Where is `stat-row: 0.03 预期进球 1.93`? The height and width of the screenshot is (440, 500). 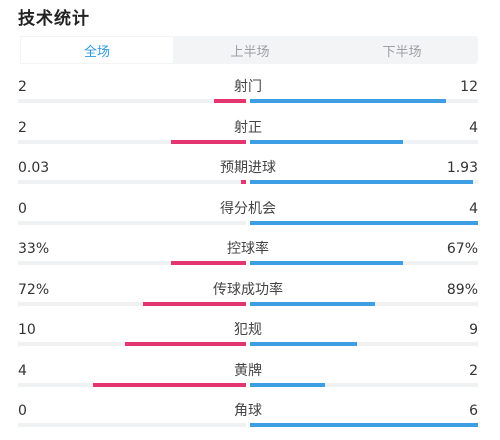 stat-row: 0.03 预期进球 1.93 is located at coordinates (250, 171).